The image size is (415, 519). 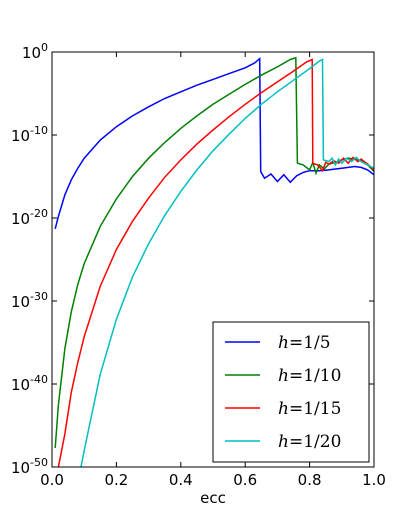 What do you see at coordinates (245, 480) in the screenshot?
I see `x-tick-label: 0.6` at bounding box center [245, 480].